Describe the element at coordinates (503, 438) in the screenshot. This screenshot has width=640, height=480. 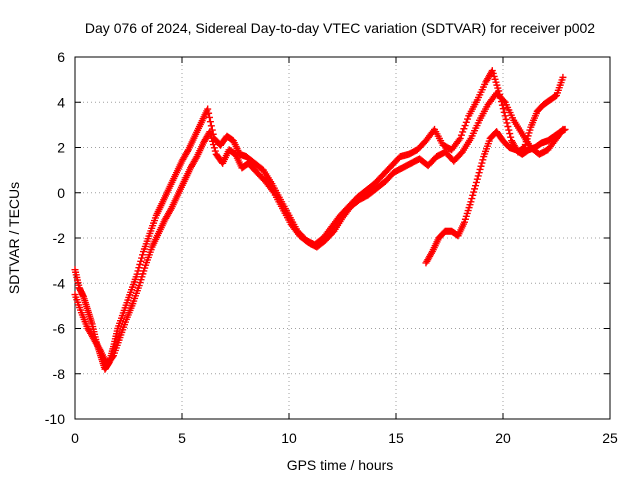
I see `x-tick-label: 20` at that location.